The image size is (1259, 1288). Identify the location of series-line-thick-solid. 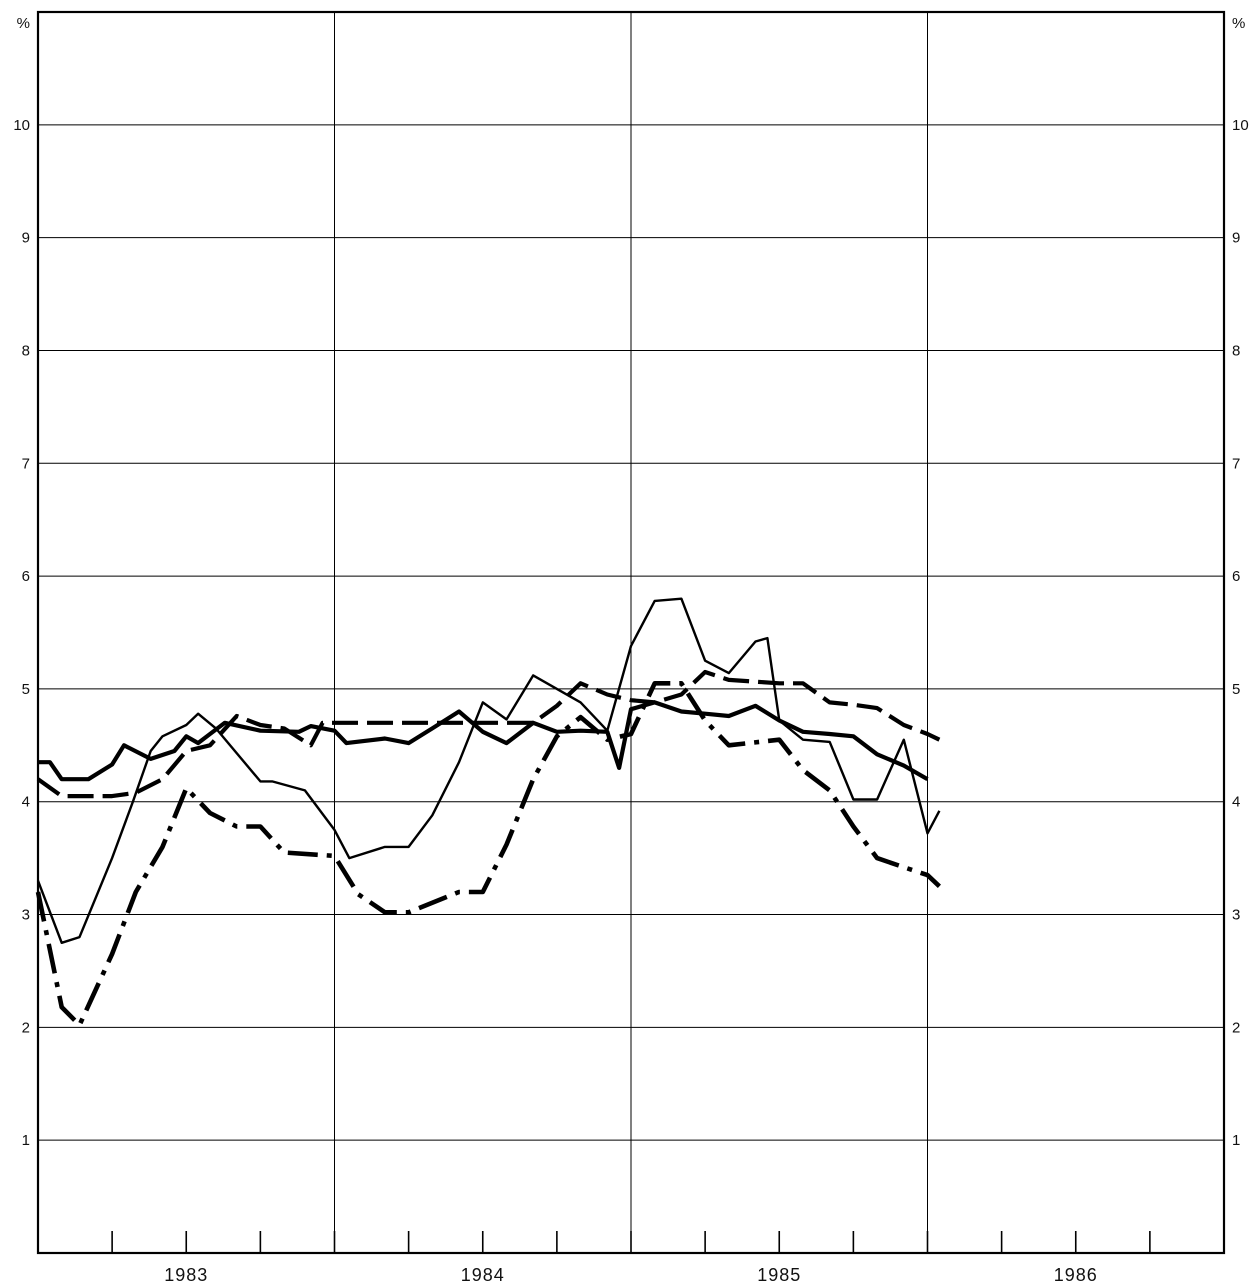
(483, 741).